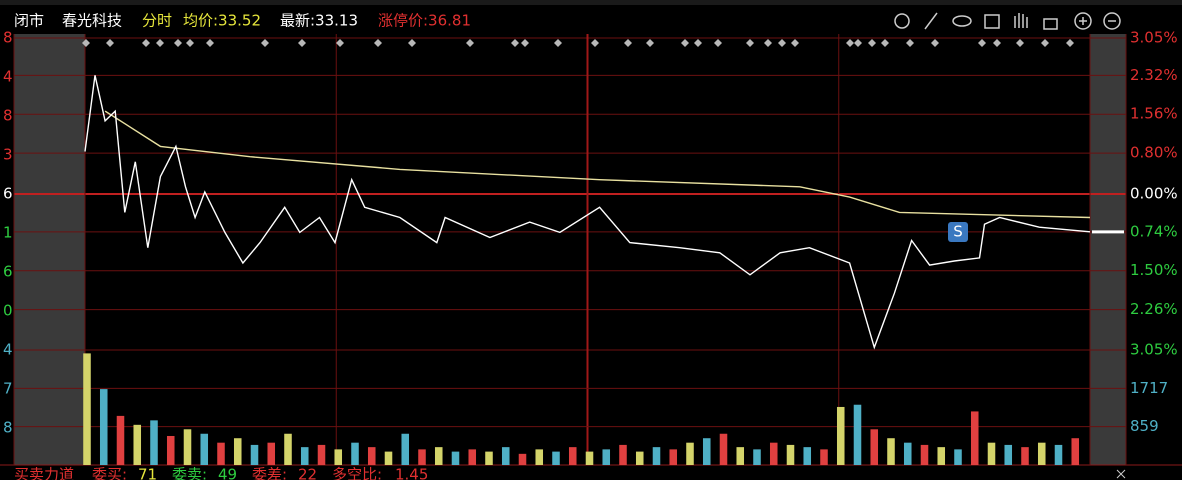 This screenshot has width=1182, height=480. What do you see at coordinates (902, 21) in the screenshot?
I see `settings-icon` at bounding box center [902, 21].